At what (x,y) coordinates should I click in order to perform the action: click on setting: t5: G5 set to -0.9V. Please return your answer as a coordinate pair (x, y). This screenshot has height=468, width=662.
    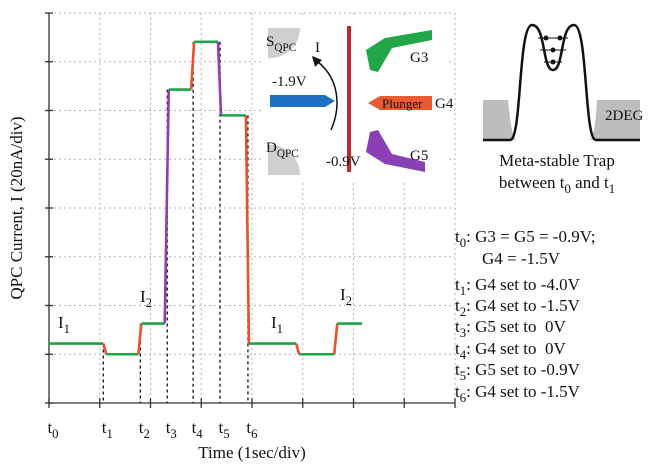
    Looking at the image, I should click on (518, 371).